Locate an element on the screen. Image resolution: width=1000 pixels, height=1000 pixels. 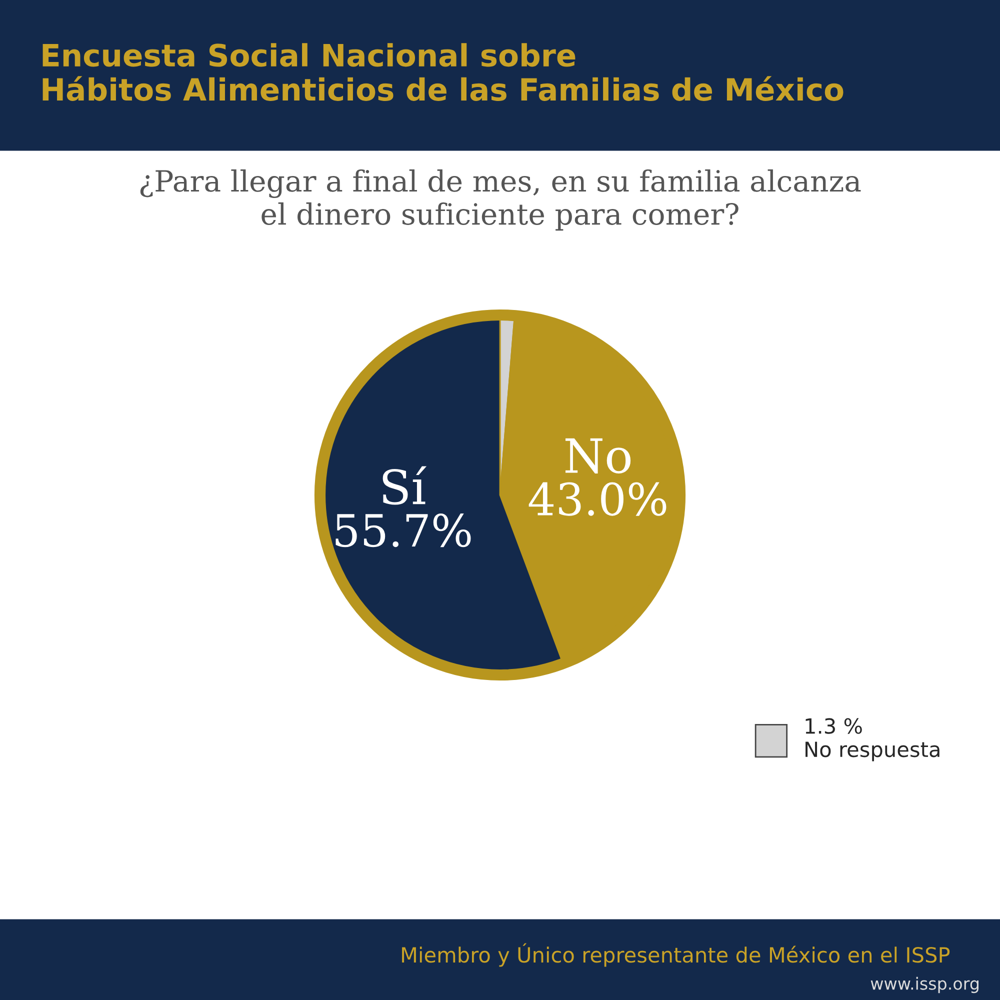
text: www.issp.org is located at coordinates (924, 985).